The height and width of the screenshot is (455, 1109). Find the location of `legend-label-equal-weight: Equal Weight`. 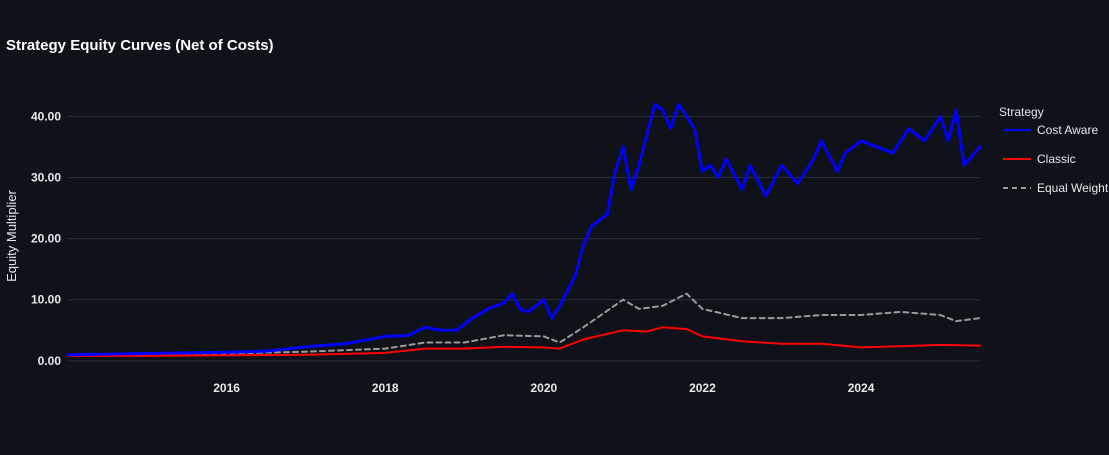

legend-label-equal-weight: Equal Weight is located at coordinates (1073, 188).